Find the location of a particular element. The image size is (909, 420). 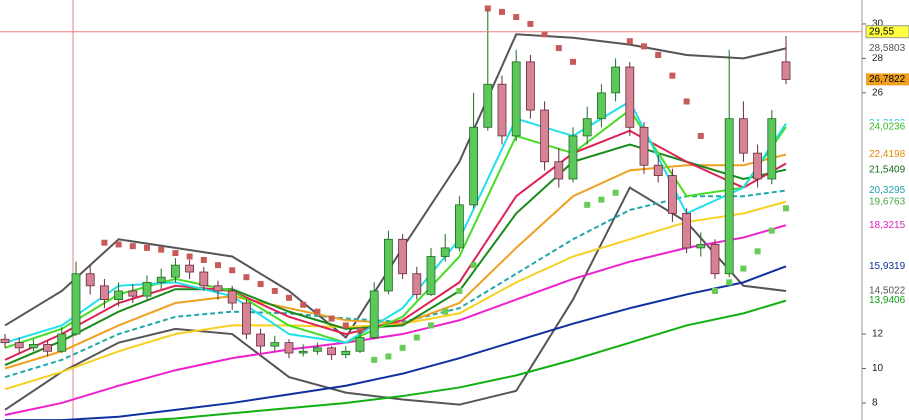

price-label: 14,5022 is located at coordinates (887, 291).